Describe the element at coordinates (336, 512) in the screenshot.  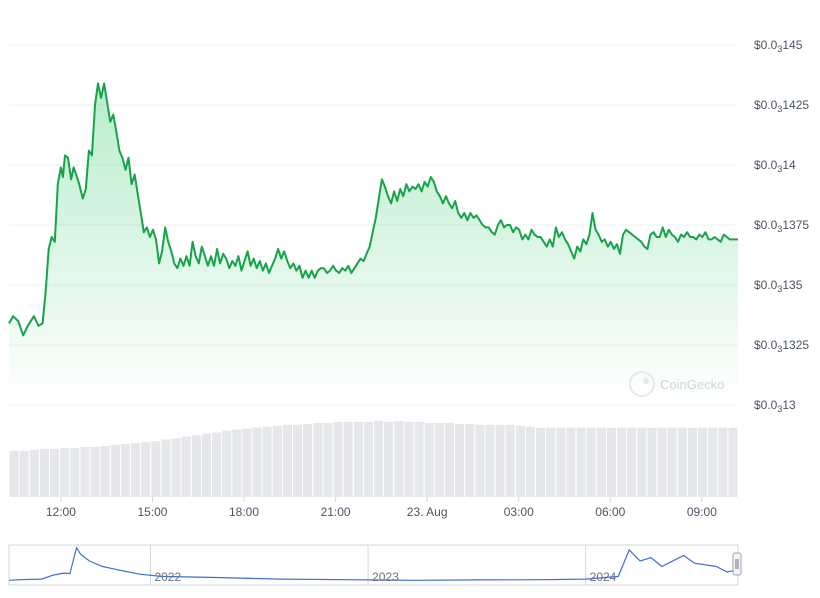
I see `x-tick-label: 21:00` at that location.